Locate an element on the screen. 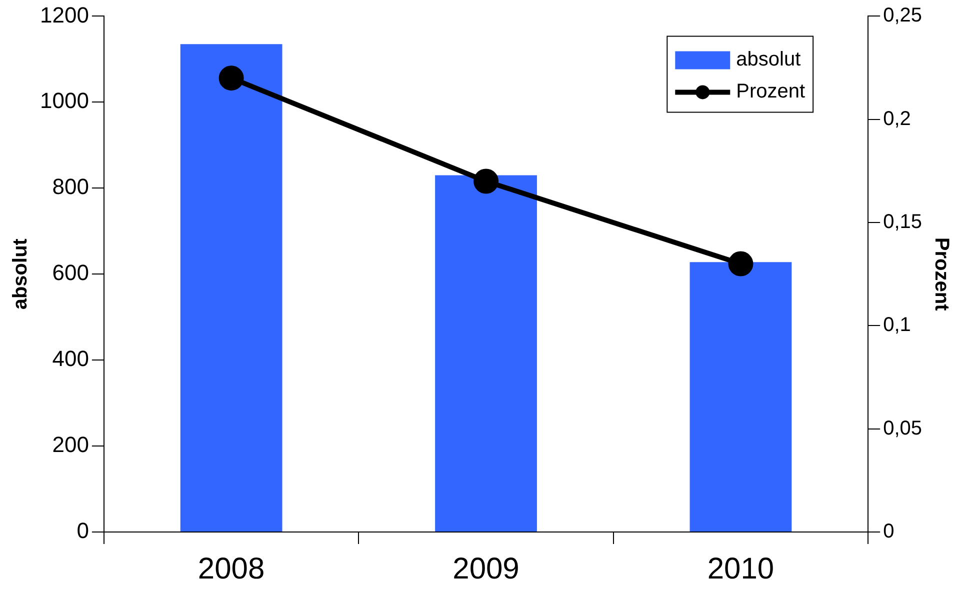  y2-tick-label: 0,2 is located at coordinates (897, 119).